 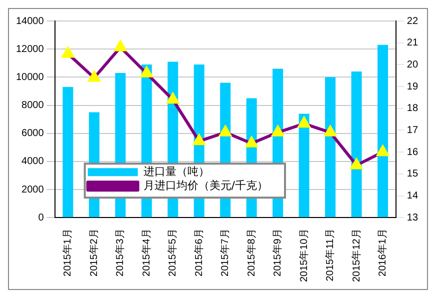 What do you see at coordinates (120, 252) in the screenshot?
I see `x-tick-label: 2015年3月` at bounding box center [120, 252].